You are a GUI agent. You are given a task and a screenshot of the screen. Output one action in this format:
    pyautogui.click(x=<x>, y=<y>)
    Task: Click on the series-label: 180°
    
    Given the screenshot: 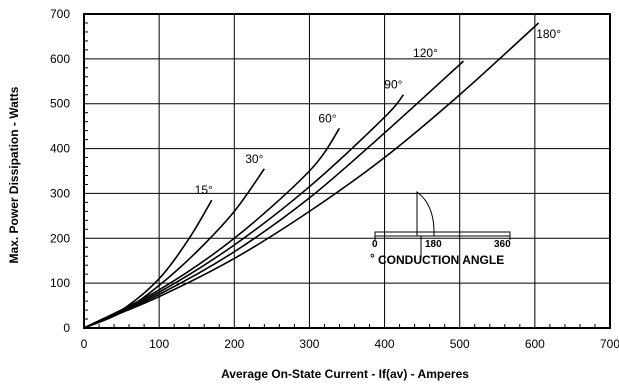 What is the action you would take?
    pyautogui.click(x=548, y=34)
    